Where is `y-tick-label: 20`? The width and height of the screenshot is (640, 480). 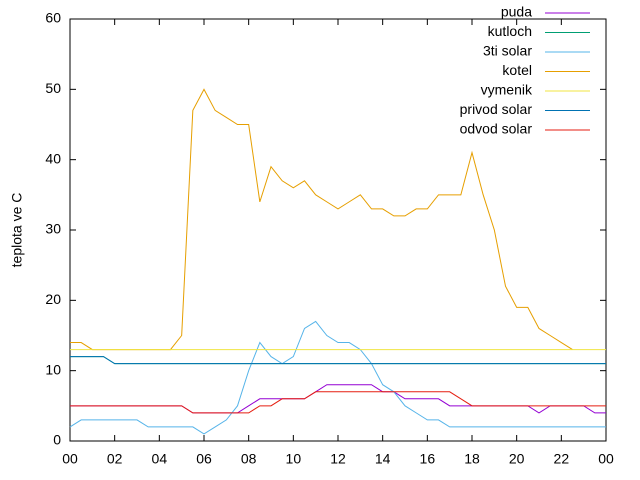
y-tick-label: 20 is located at coordinates (53, 299).